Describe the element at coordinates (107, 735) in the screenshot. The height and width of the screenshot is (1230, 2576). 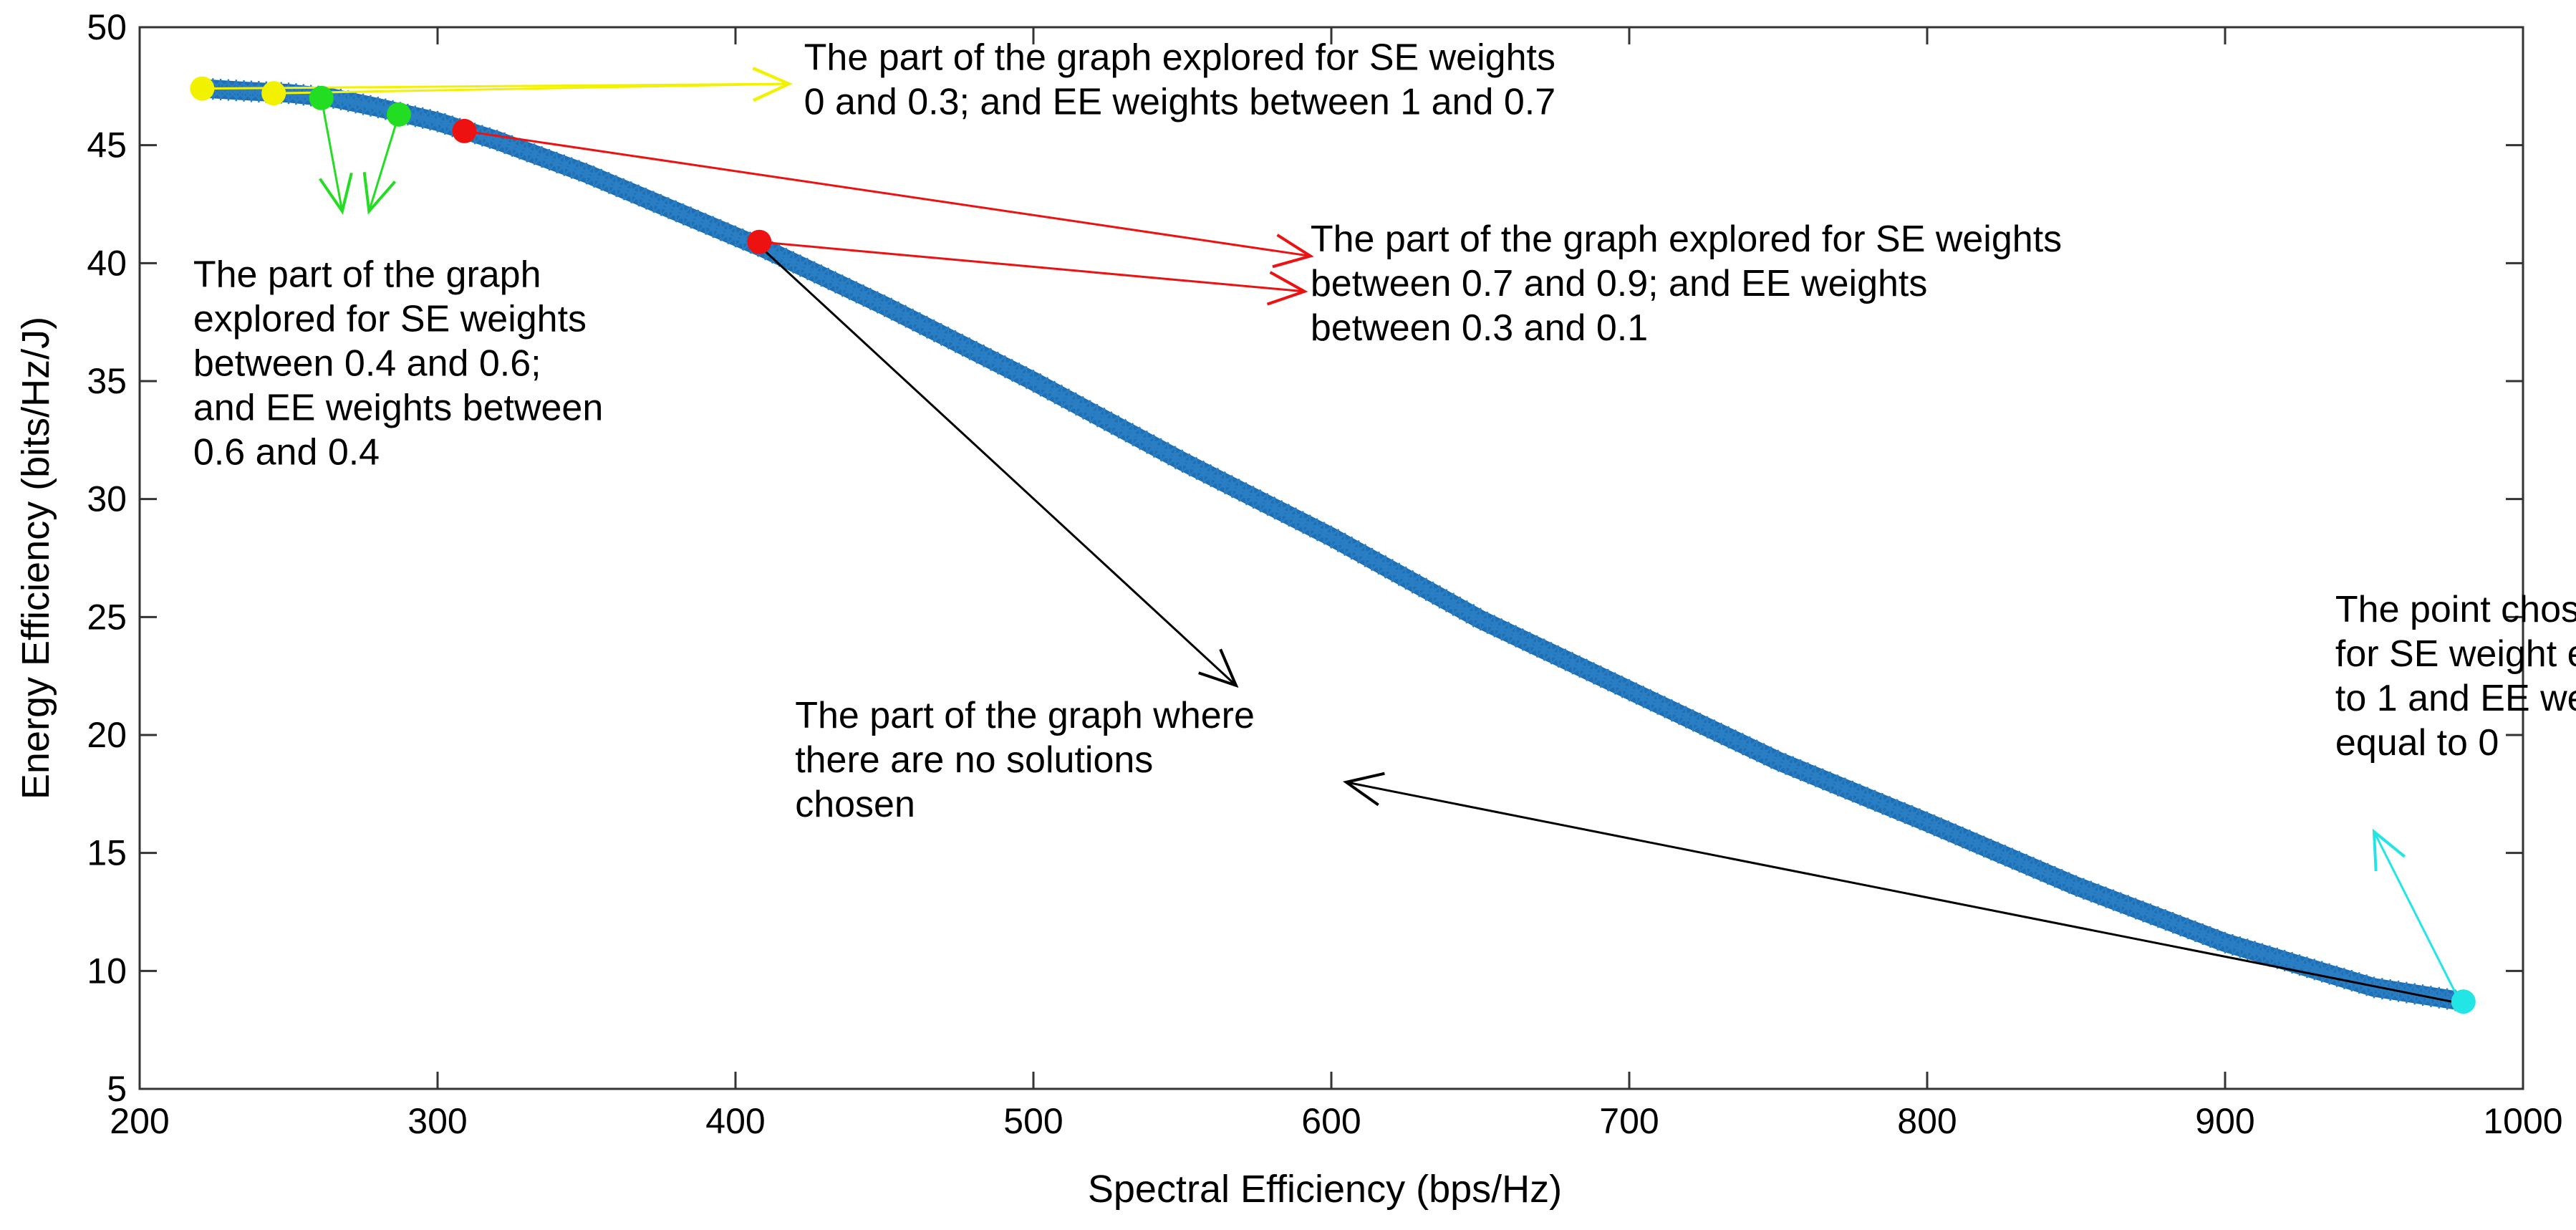
I see `y-tick-label-20: 20` at that location.